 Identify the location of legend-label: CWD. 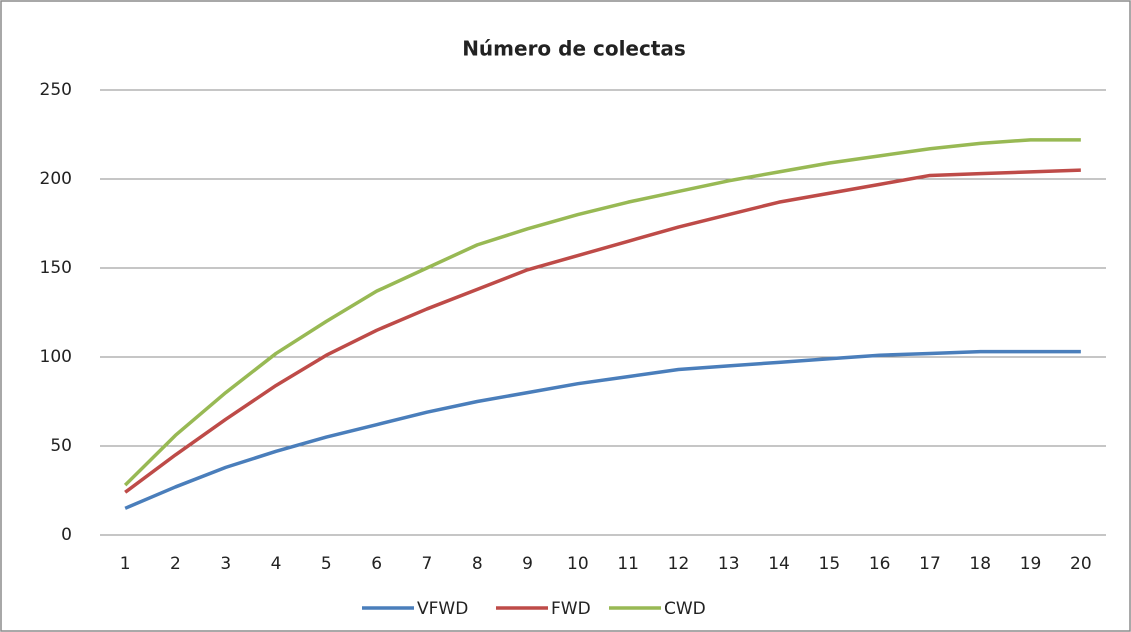
(685, 609).